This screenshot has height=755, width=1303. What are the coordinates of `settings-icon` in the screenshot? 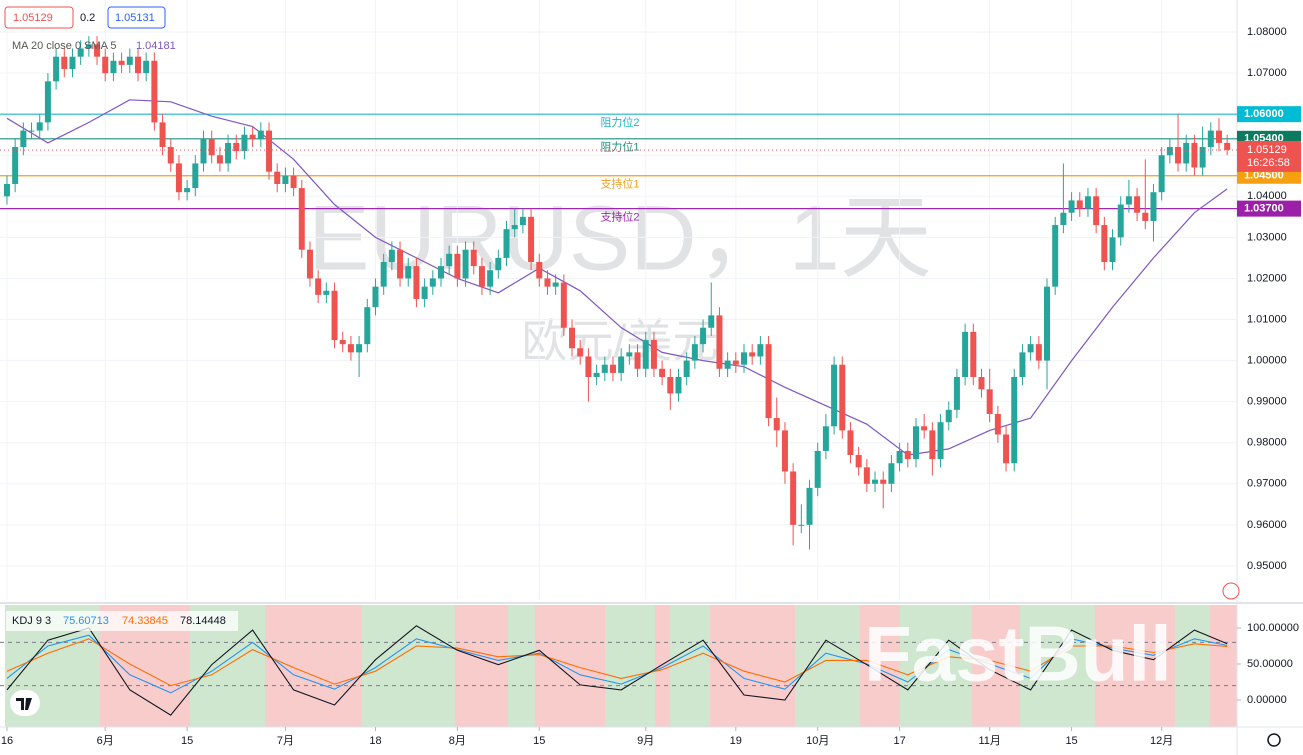 It's located at (1274, 740).